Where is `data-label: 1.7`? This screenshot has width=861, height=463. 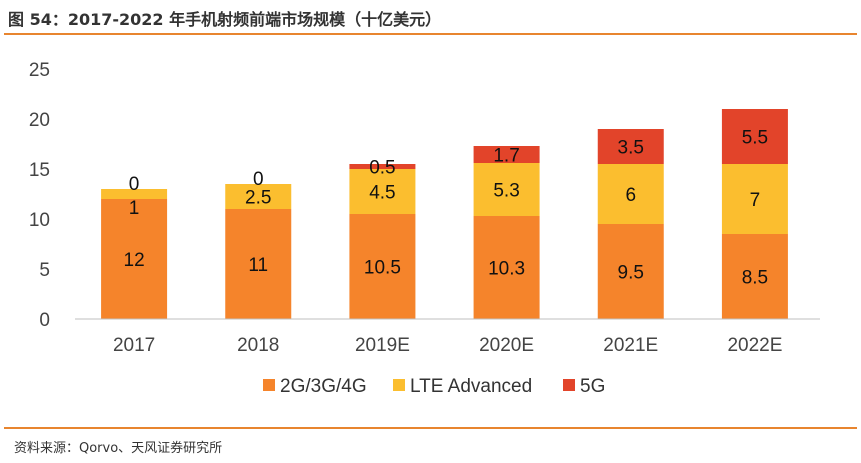 data-label: 1.7 is located at coordinates (506, 156).